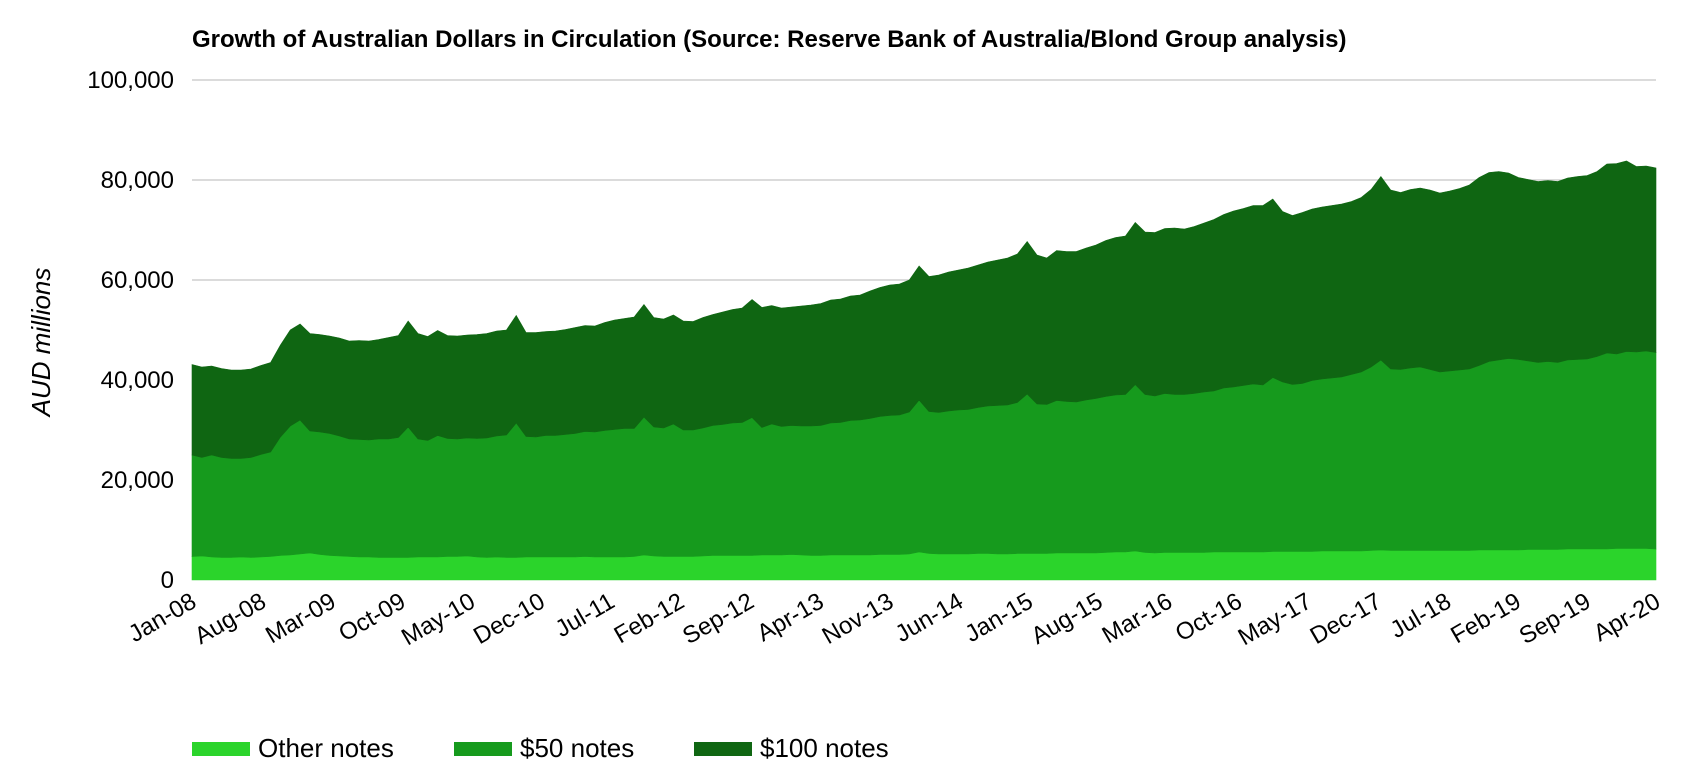 This screenshot has width=1686, height=768. What do you see at coordinates (1421, 616) in the screenshot?
I see `x-tick-label: Jul-18` at bounding box center [1421, 616].